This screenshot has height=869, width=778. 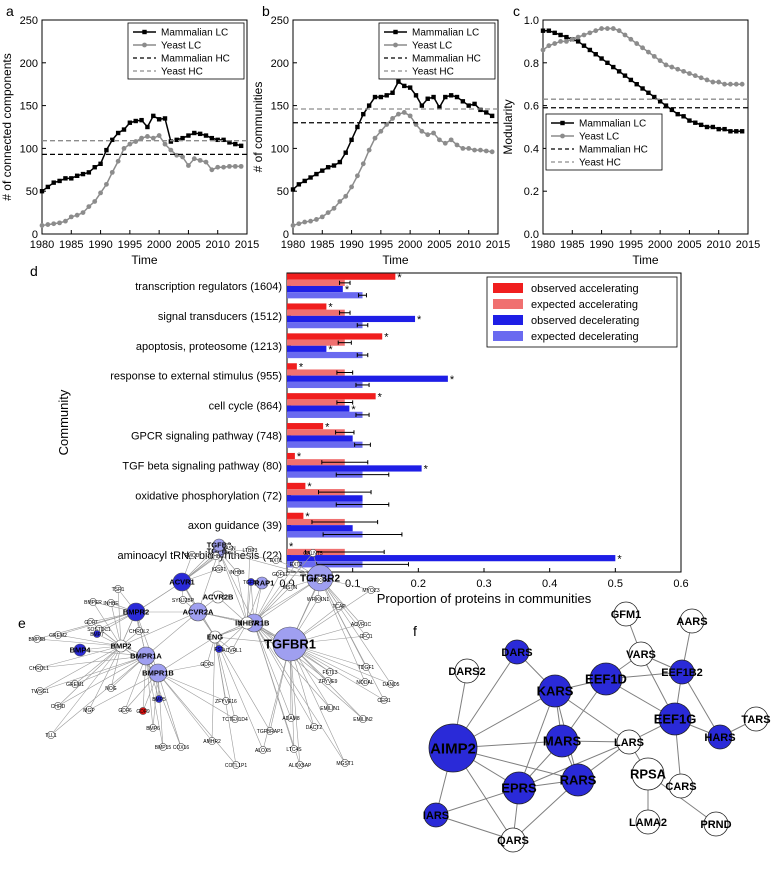 I want to click on x-tick-label: 2010, so click(x=718, y=245).